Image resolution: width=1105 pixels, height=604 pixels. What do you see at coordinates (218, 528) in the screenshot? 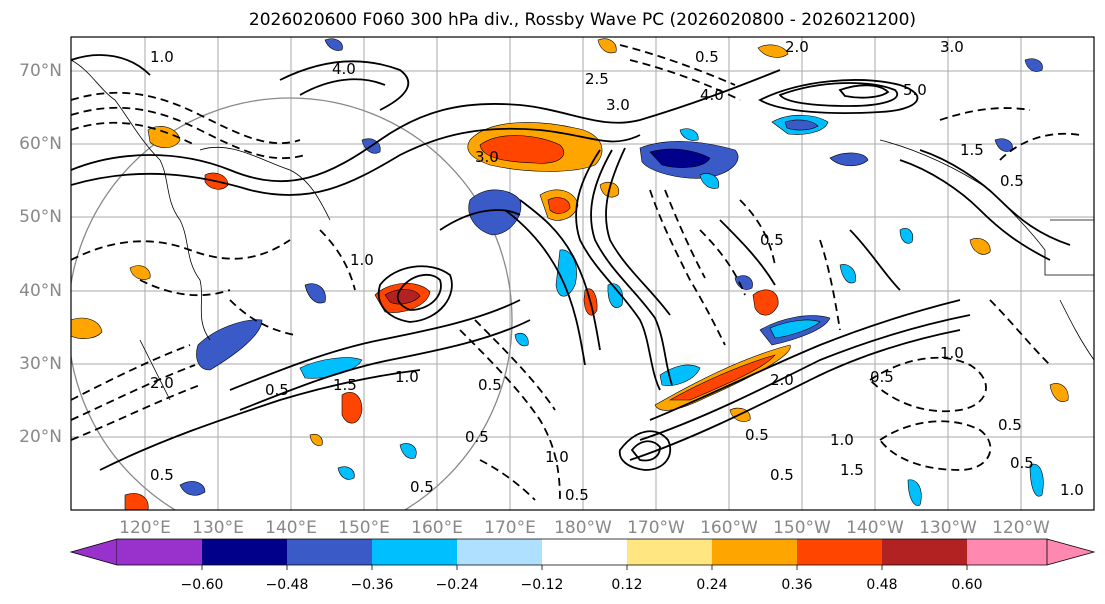
I see `lon-label: 130°E` at bounding box center [218, 528].